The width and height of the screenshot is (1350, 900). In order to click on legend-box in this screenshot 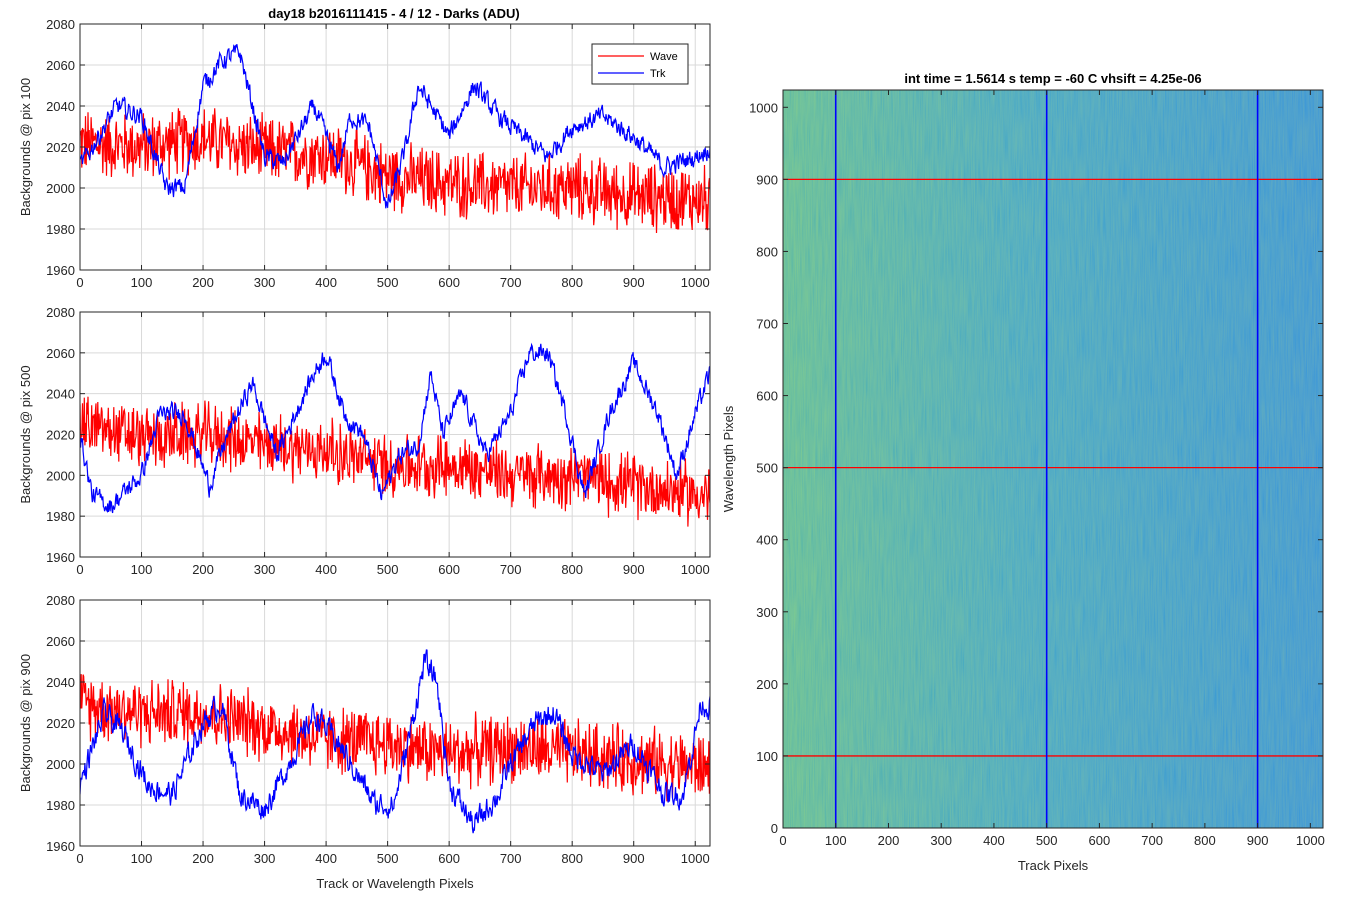, I will do `click(640, 64)`.